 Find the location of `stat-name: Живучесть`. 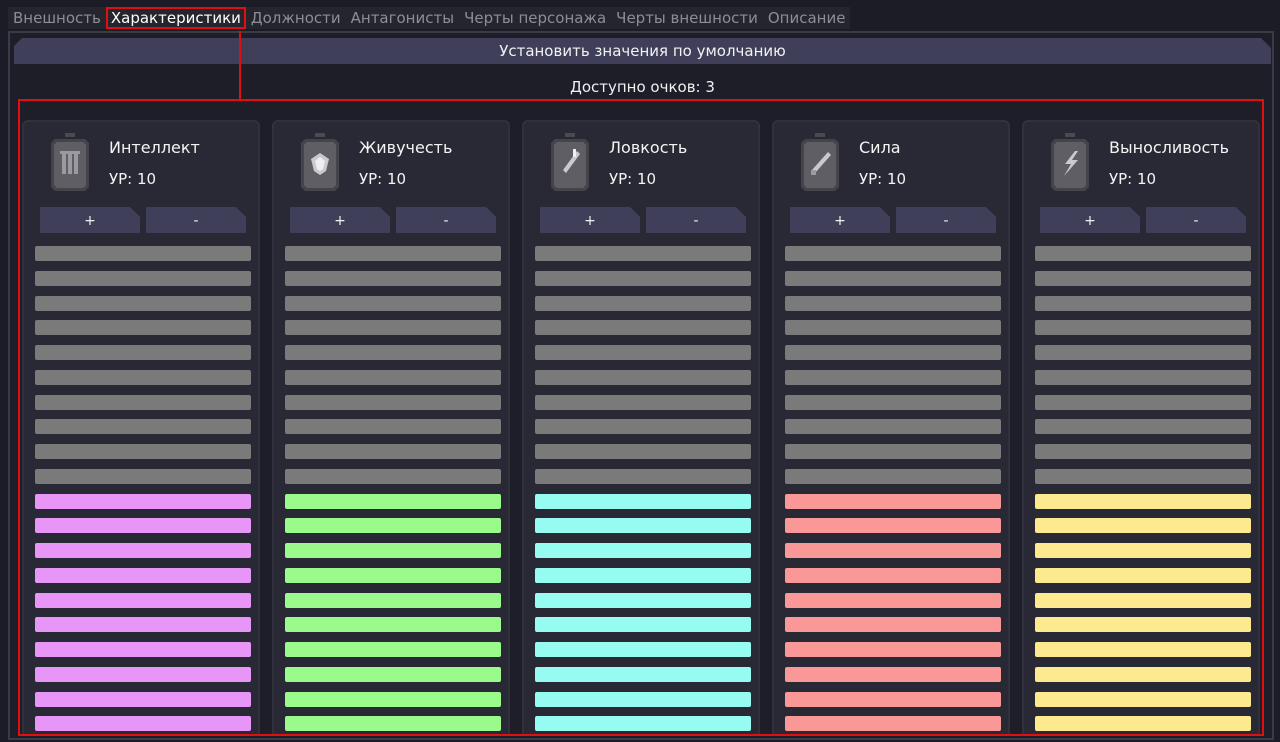

stat-name: Живучесть is located at coordinates (406, 147).